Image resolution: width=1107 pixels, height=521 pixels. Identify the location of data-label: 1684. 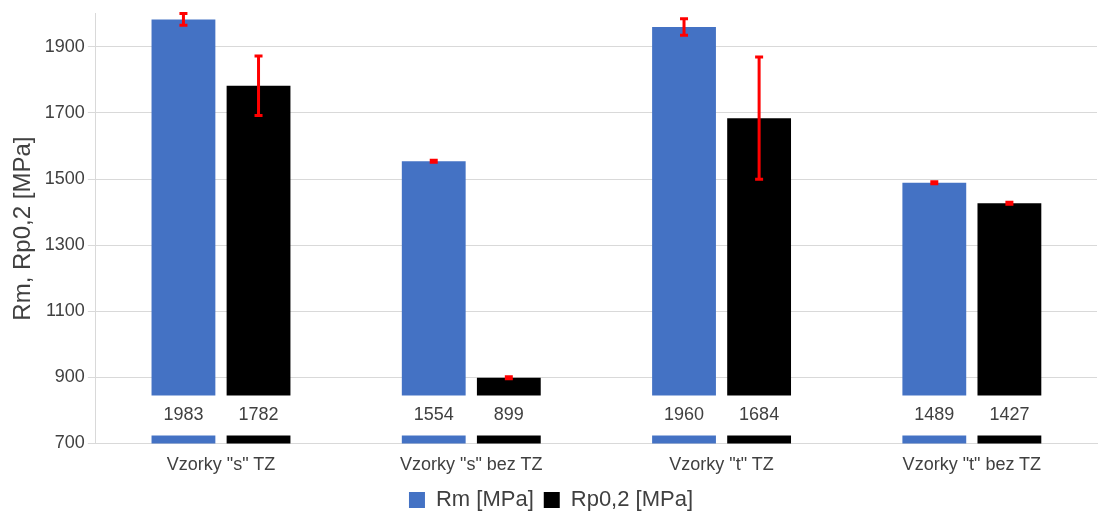
(759, 414).